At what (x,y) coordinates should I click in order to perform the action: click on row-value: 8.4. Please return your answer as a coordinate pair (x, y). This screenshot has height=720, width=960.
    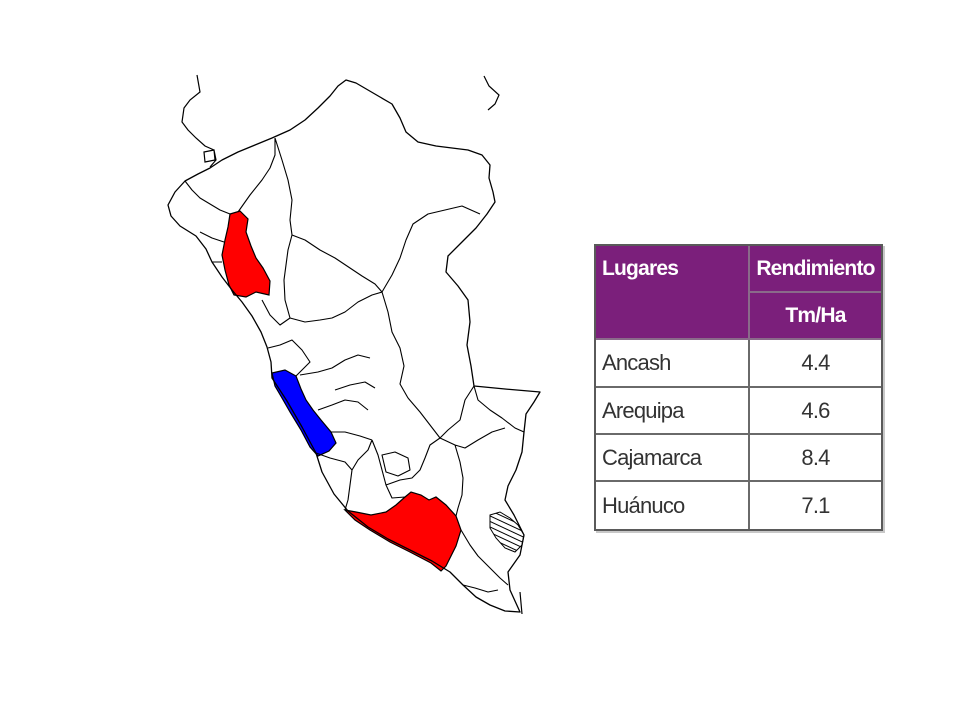
    Looking at the image, I should click on (815, 458).